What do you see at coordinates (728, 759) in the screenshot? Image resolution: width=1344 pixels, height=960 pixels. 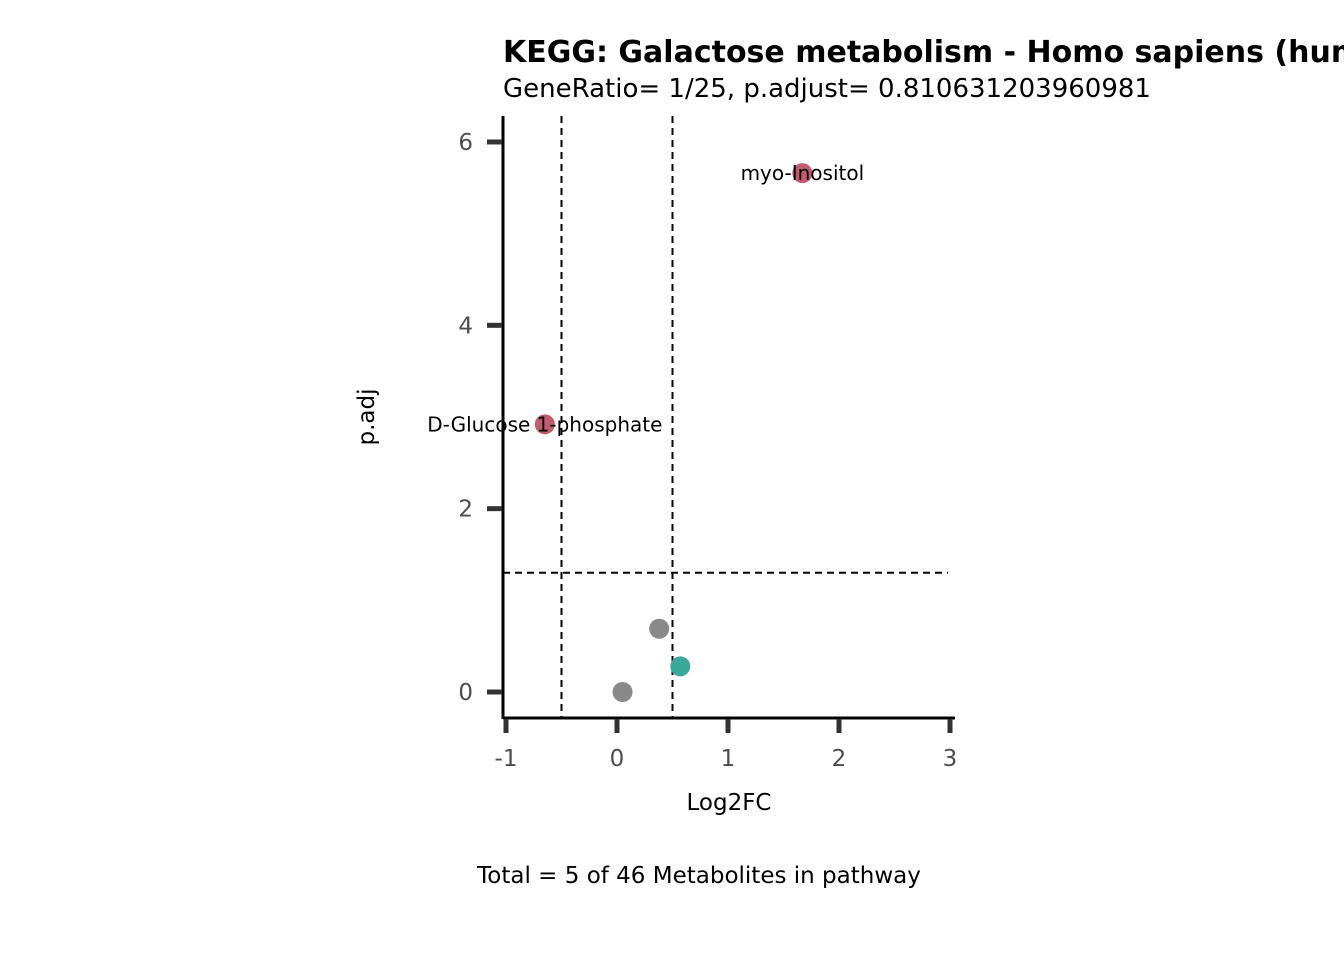 I see `x-tick-label: 1` at bounding box center [728, 759].